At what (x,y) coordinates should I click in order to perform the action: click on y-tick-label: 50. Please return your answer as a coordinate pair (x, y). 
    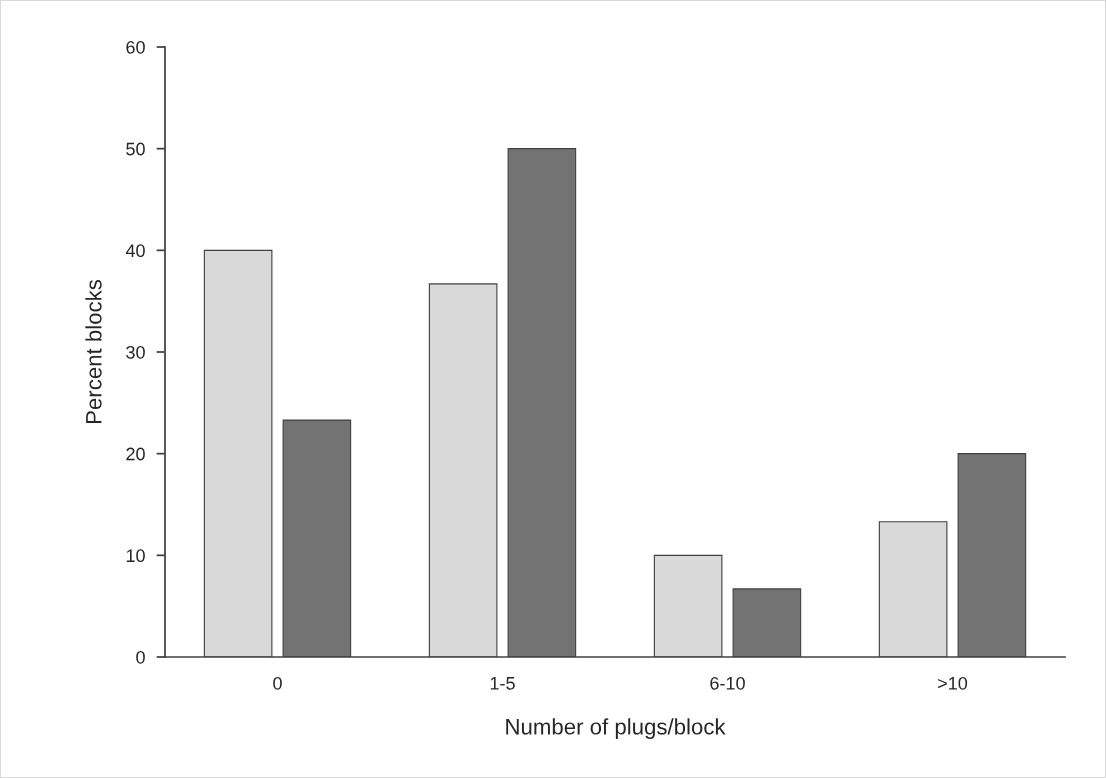
    Looking at the image, I should click on (135, 149).